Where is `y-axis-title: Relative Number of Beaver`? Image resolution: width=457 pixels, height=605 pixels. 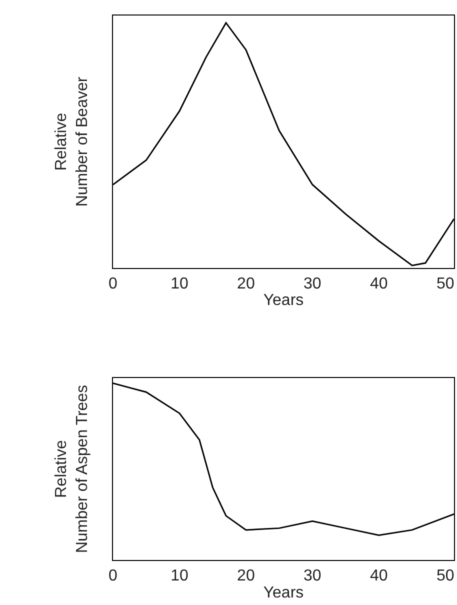 y-axis-title: Relative Number of Beaver is located at coordinates (72, 141).